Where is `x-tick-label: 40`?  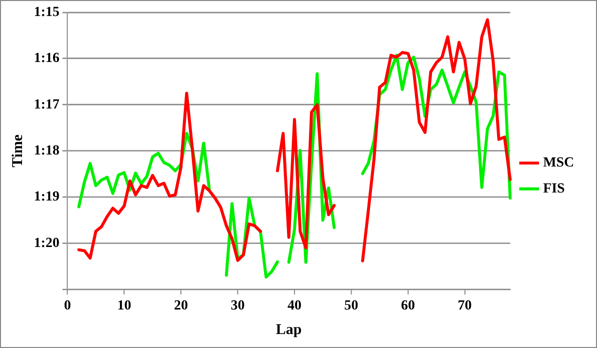 x-tick-label: 40 is located at coordinates (295, 306).